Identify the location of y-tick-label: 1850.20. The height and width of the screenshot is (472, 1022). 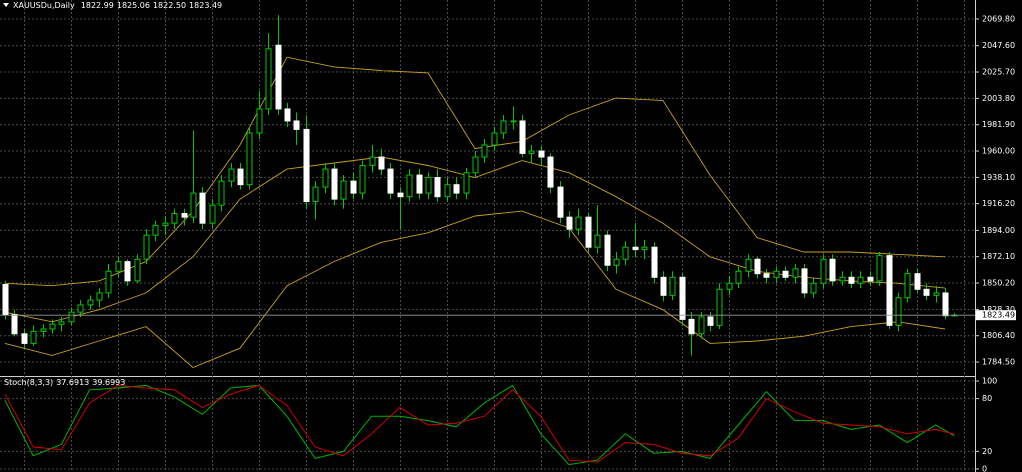
(998, 283).